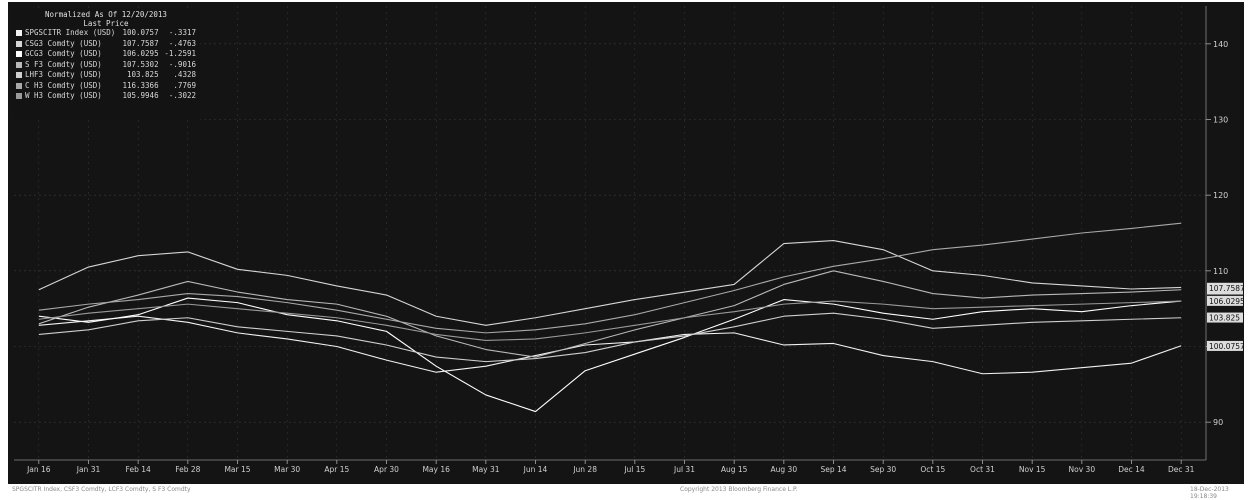 The width and height of the screenshot is (1248, 500). What do you see at coordinates (70, 32) in the screenshot?
I see `legend-series-name: SPGSCITR Index (USD)` at bounding box center [70, 32].